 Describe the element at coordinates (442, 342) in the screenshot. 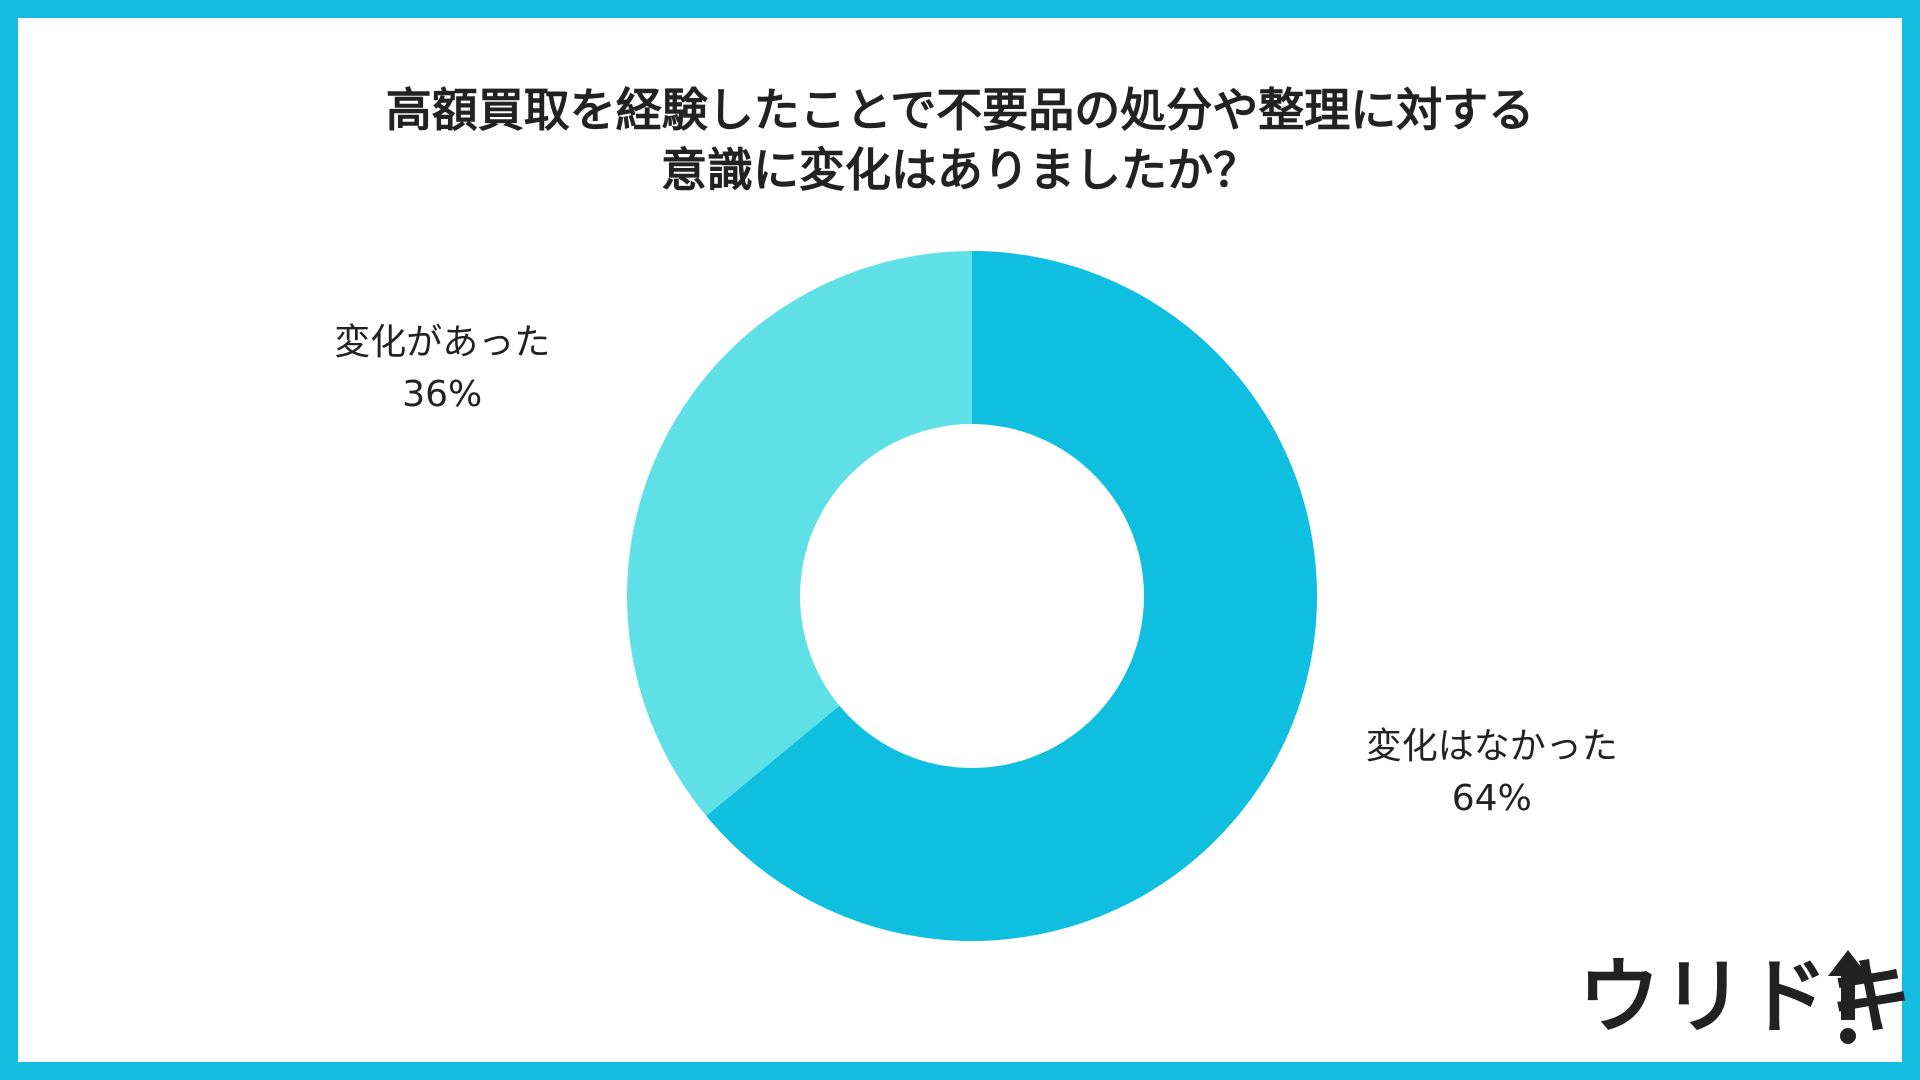

I see `slice-category-label-1: 変化があった` at that location.